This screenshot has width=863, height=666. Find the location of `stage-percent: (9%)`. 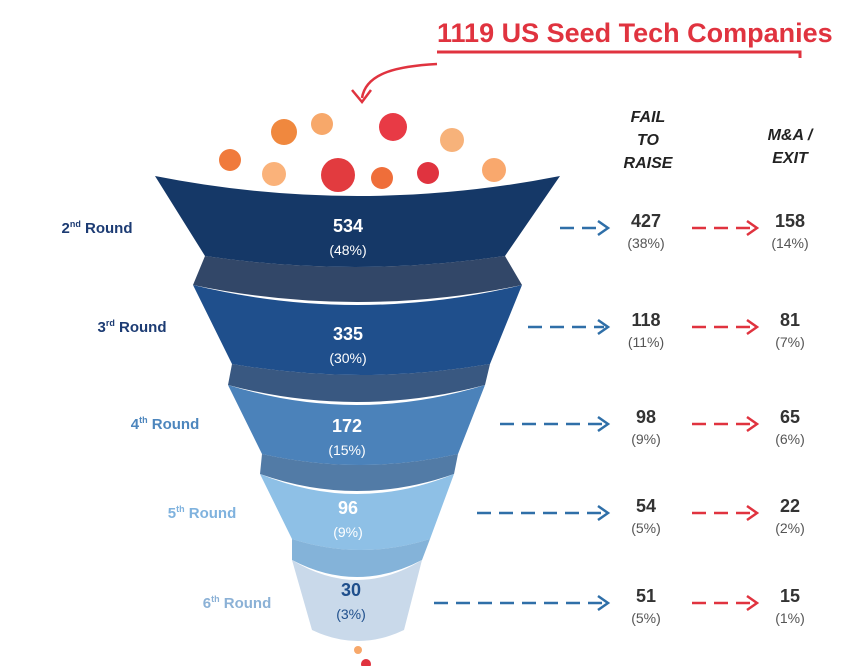

stage-percent: (9%) is located at coordinates (348, 532).